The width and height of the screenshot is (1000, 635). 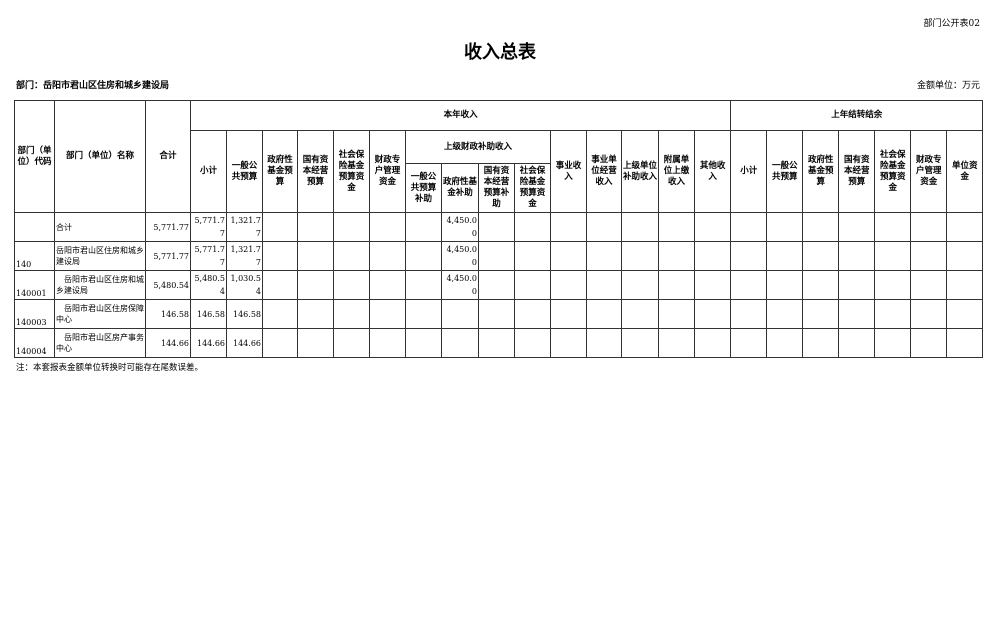 I want to click on header-py-col: 财政专户管理资金, so click(x=929, y=171).